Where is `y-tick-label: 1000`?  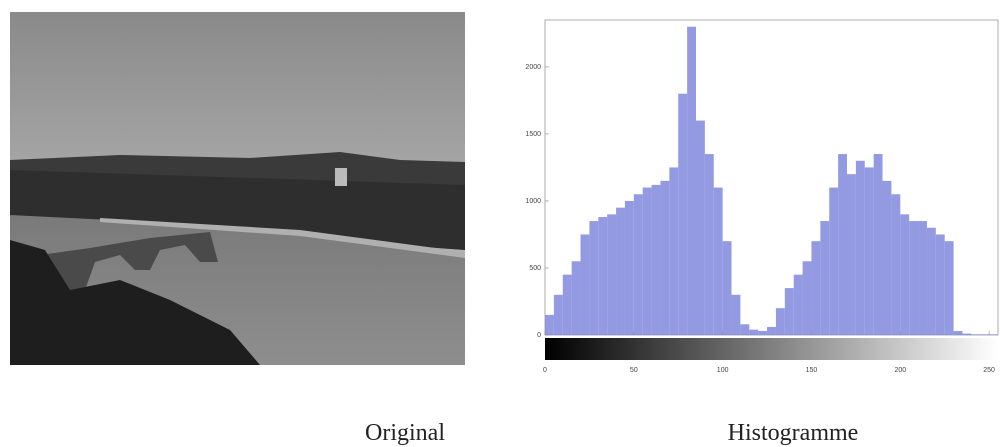 y-tick-label: 1000 is located at coordinates (533, 201).